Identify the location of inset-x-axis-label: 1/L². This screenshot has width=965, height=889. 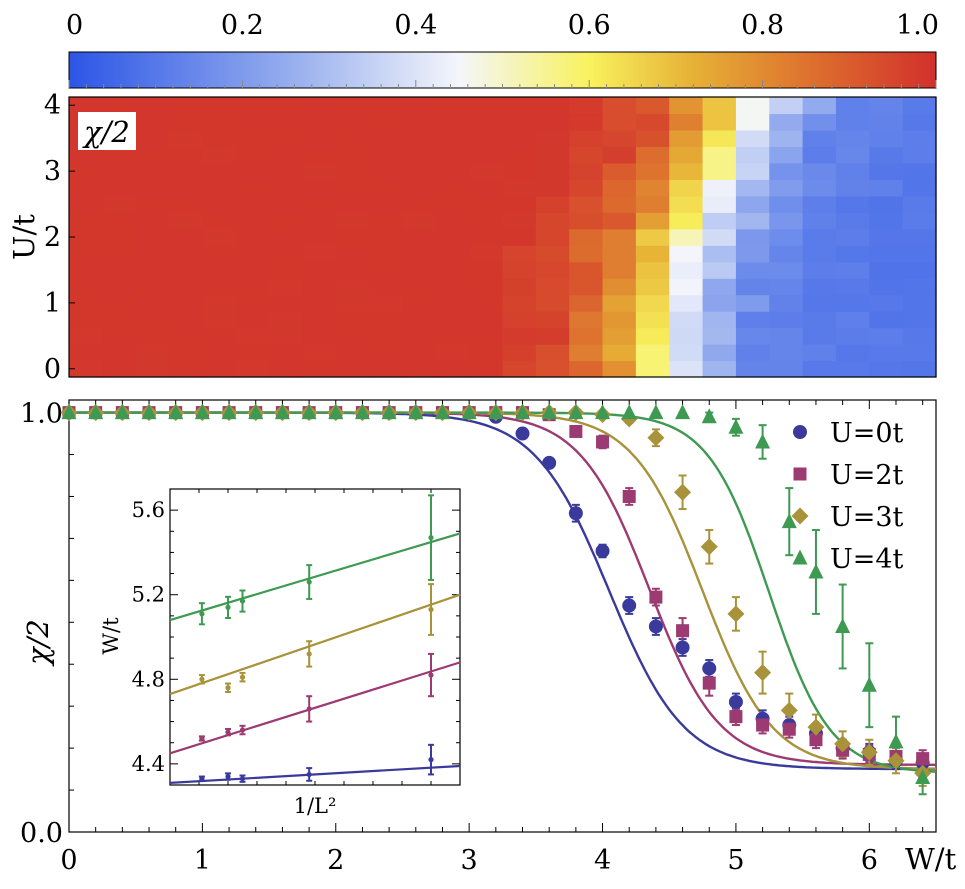
(315, 806).